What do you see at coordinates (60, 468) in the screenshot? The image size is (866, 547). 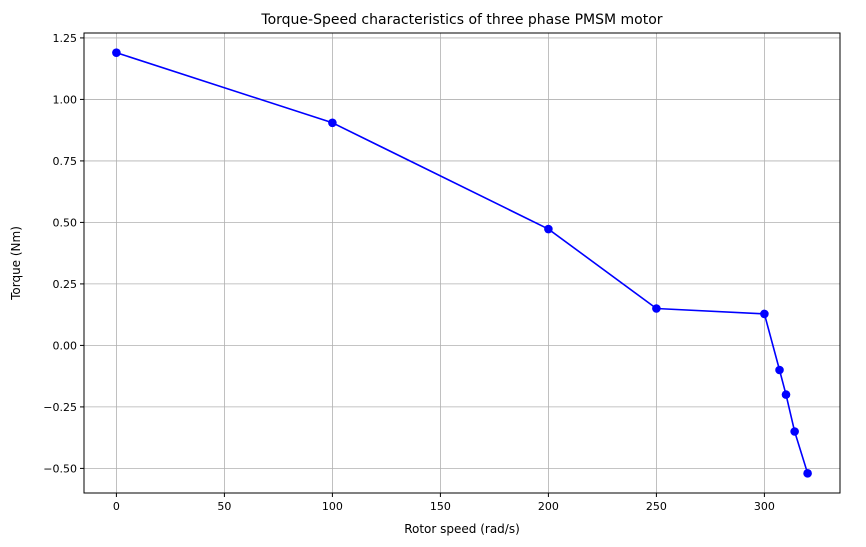 I see `y-tick-label: −0.50` at bounding box center [60, 468].